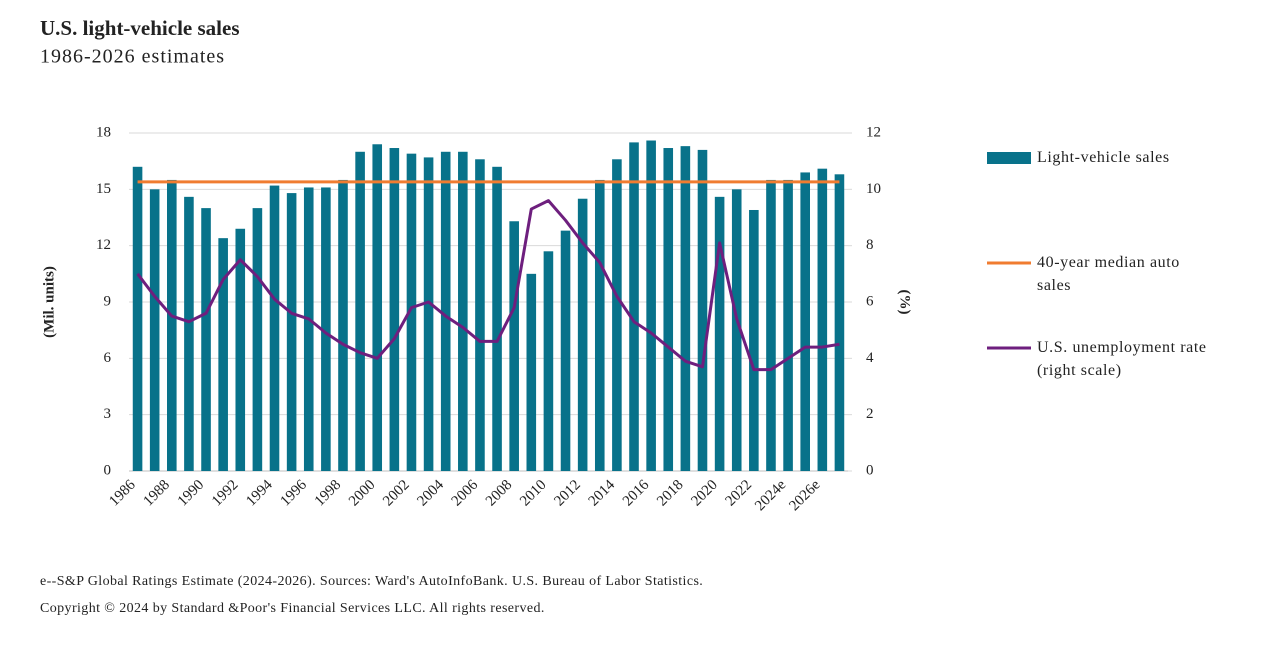 This screenshot has width=1280, height=647. What do you see at coordinates (870, 470) in the screenshot?
I see `y2-tick-label: 0` at bounding box center [870, 470].